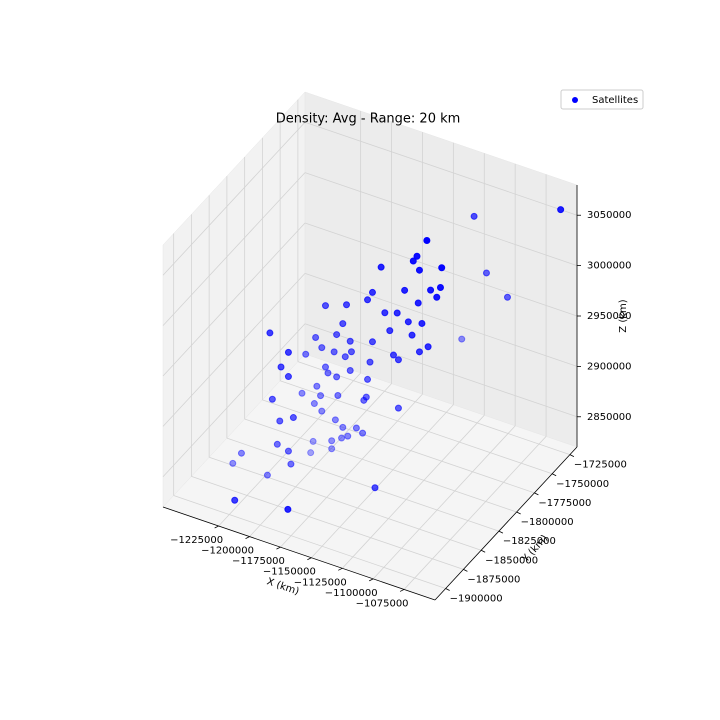  Describe the element at coordinates (615, 100) in the screenshot. I see `legend-label: Satellites` at that location.